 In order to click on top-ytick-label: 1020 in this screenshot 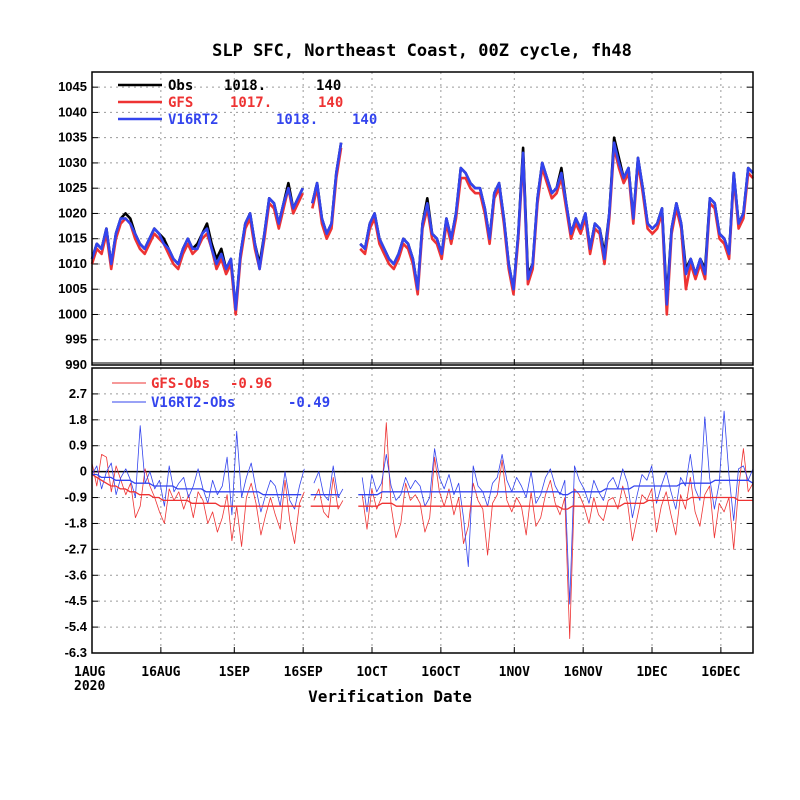, I will do `click(72, 212)`.